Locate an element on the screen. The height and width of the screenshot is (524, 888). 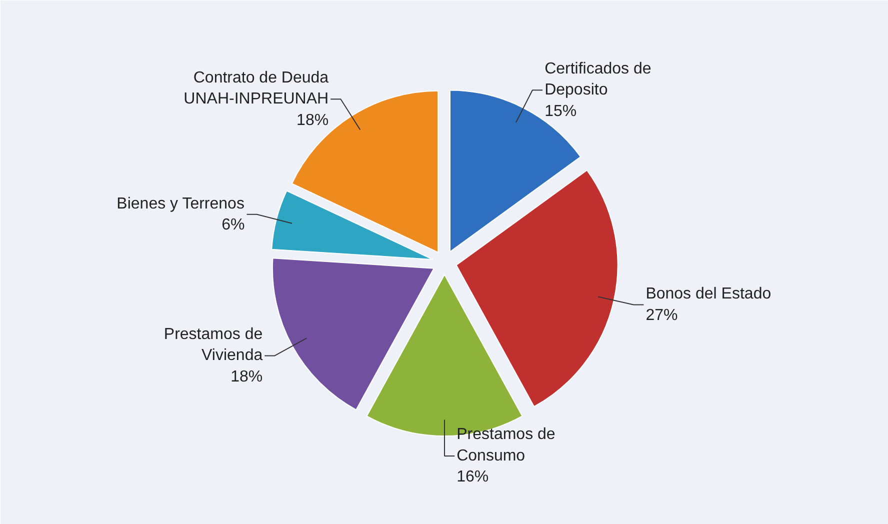
slice-label: Bonos del Estado is located at coordinates (709, 294).